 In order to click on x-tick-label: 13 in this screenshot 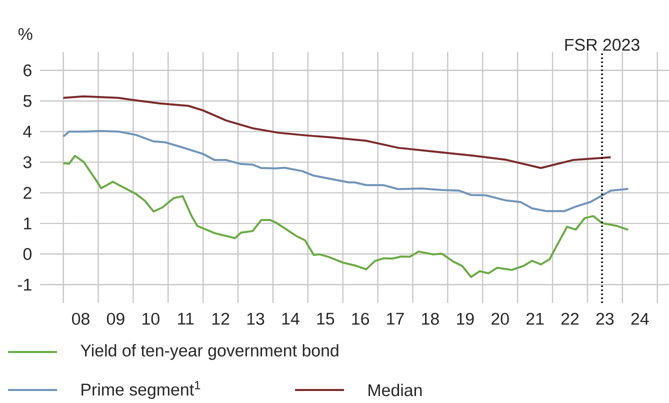, I will do `click(255, 318)`.